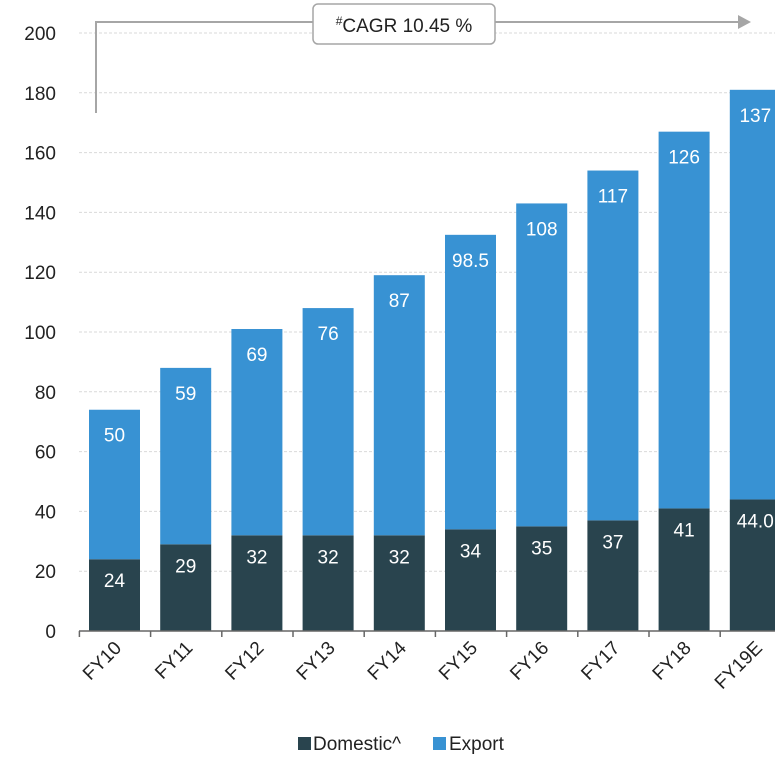 This screenshot has width=775, height=770. Describe the element at coordinates (40, 94) in the screenshot. I see `y-tick-label: 180` at that location.